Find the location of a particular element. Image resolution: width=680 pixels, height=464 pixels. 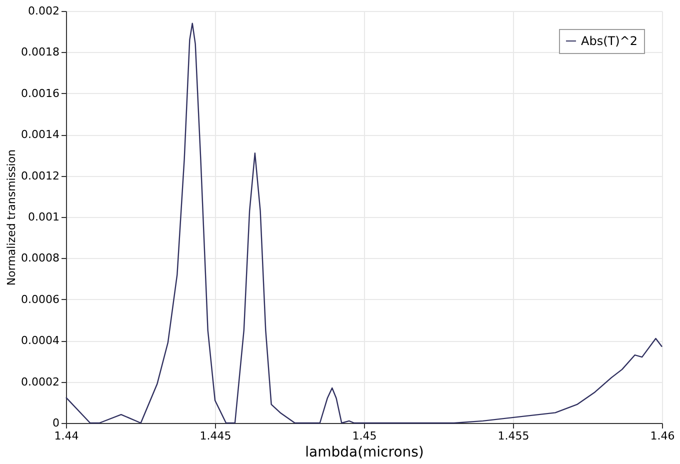

y-tick-label: 0 is located at coordinates (56, 423).